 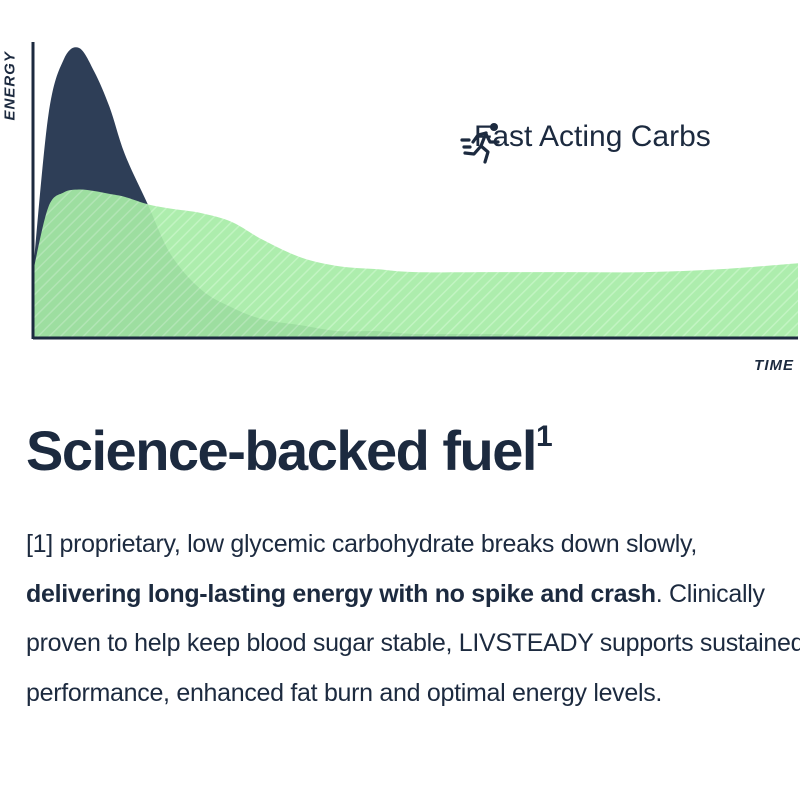 What do you see at coordinates (592, 136) in the screenshot?
I see `legend-label: Fast Acting Carbs` at bounding box center [592, 136].